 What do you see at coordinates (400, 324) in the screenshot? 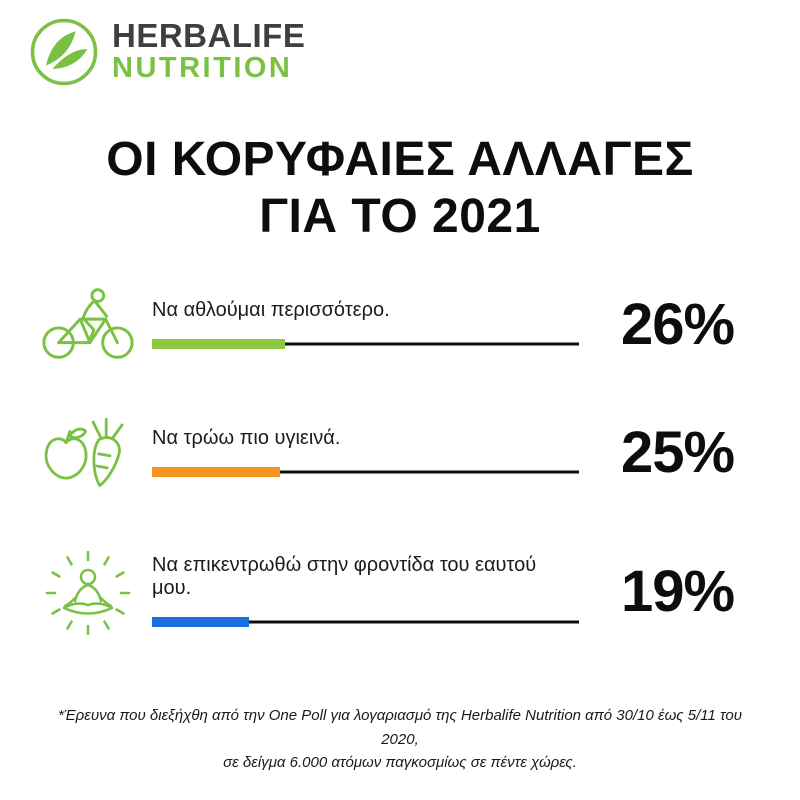
I see `bar-row-exercise: Να αθλούμαι περισσότερο. 26%` at bounding box center [400, 324].